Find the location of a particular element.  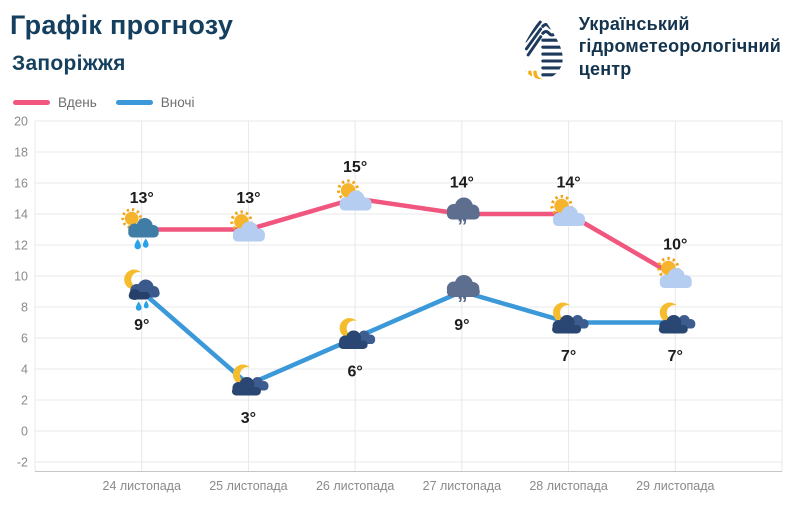

ukrhydromet-droplet-icon is located at coordinates (542, 48).